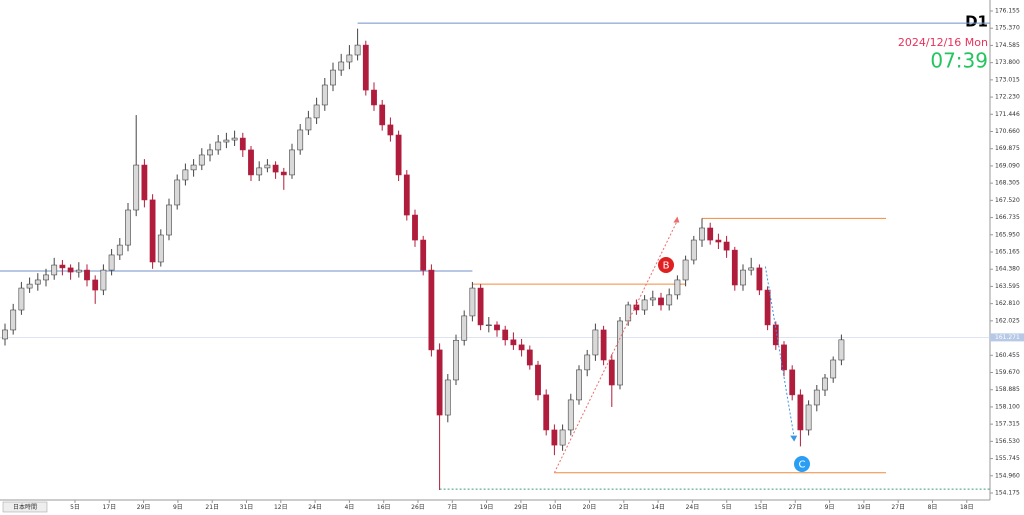  I want to click on y-tick-label: 173.015, so click(1007, 79).